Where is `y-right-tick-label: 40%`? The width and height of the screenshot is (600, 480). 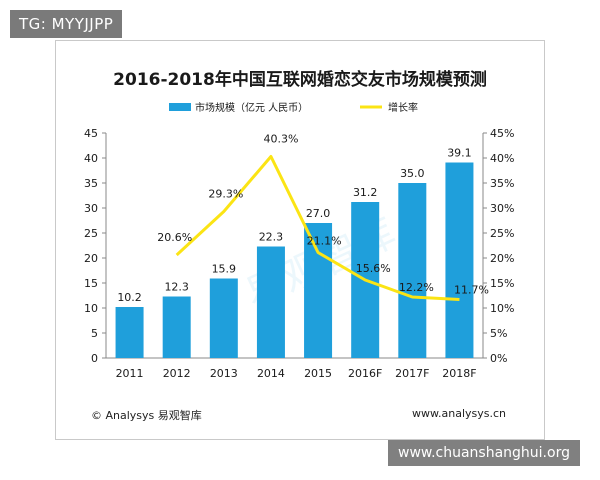 y-right-tick-label: 40% is located at coordinates (502, 158).